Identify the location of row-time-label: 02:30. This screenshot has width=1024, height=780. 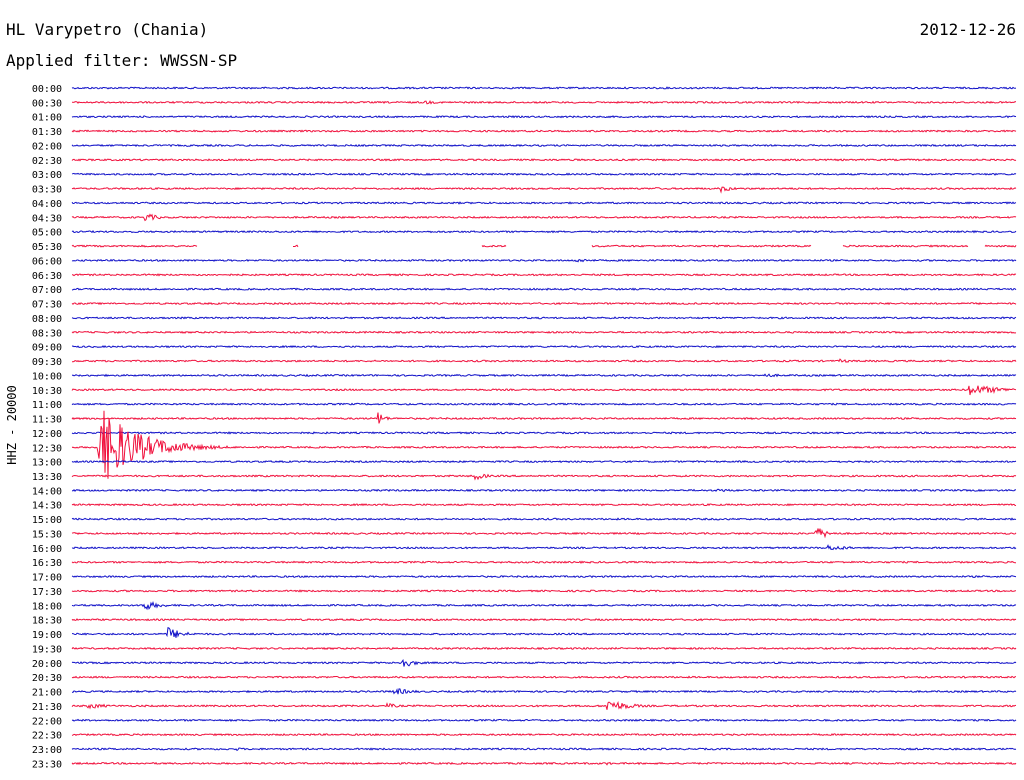
(47, 161).